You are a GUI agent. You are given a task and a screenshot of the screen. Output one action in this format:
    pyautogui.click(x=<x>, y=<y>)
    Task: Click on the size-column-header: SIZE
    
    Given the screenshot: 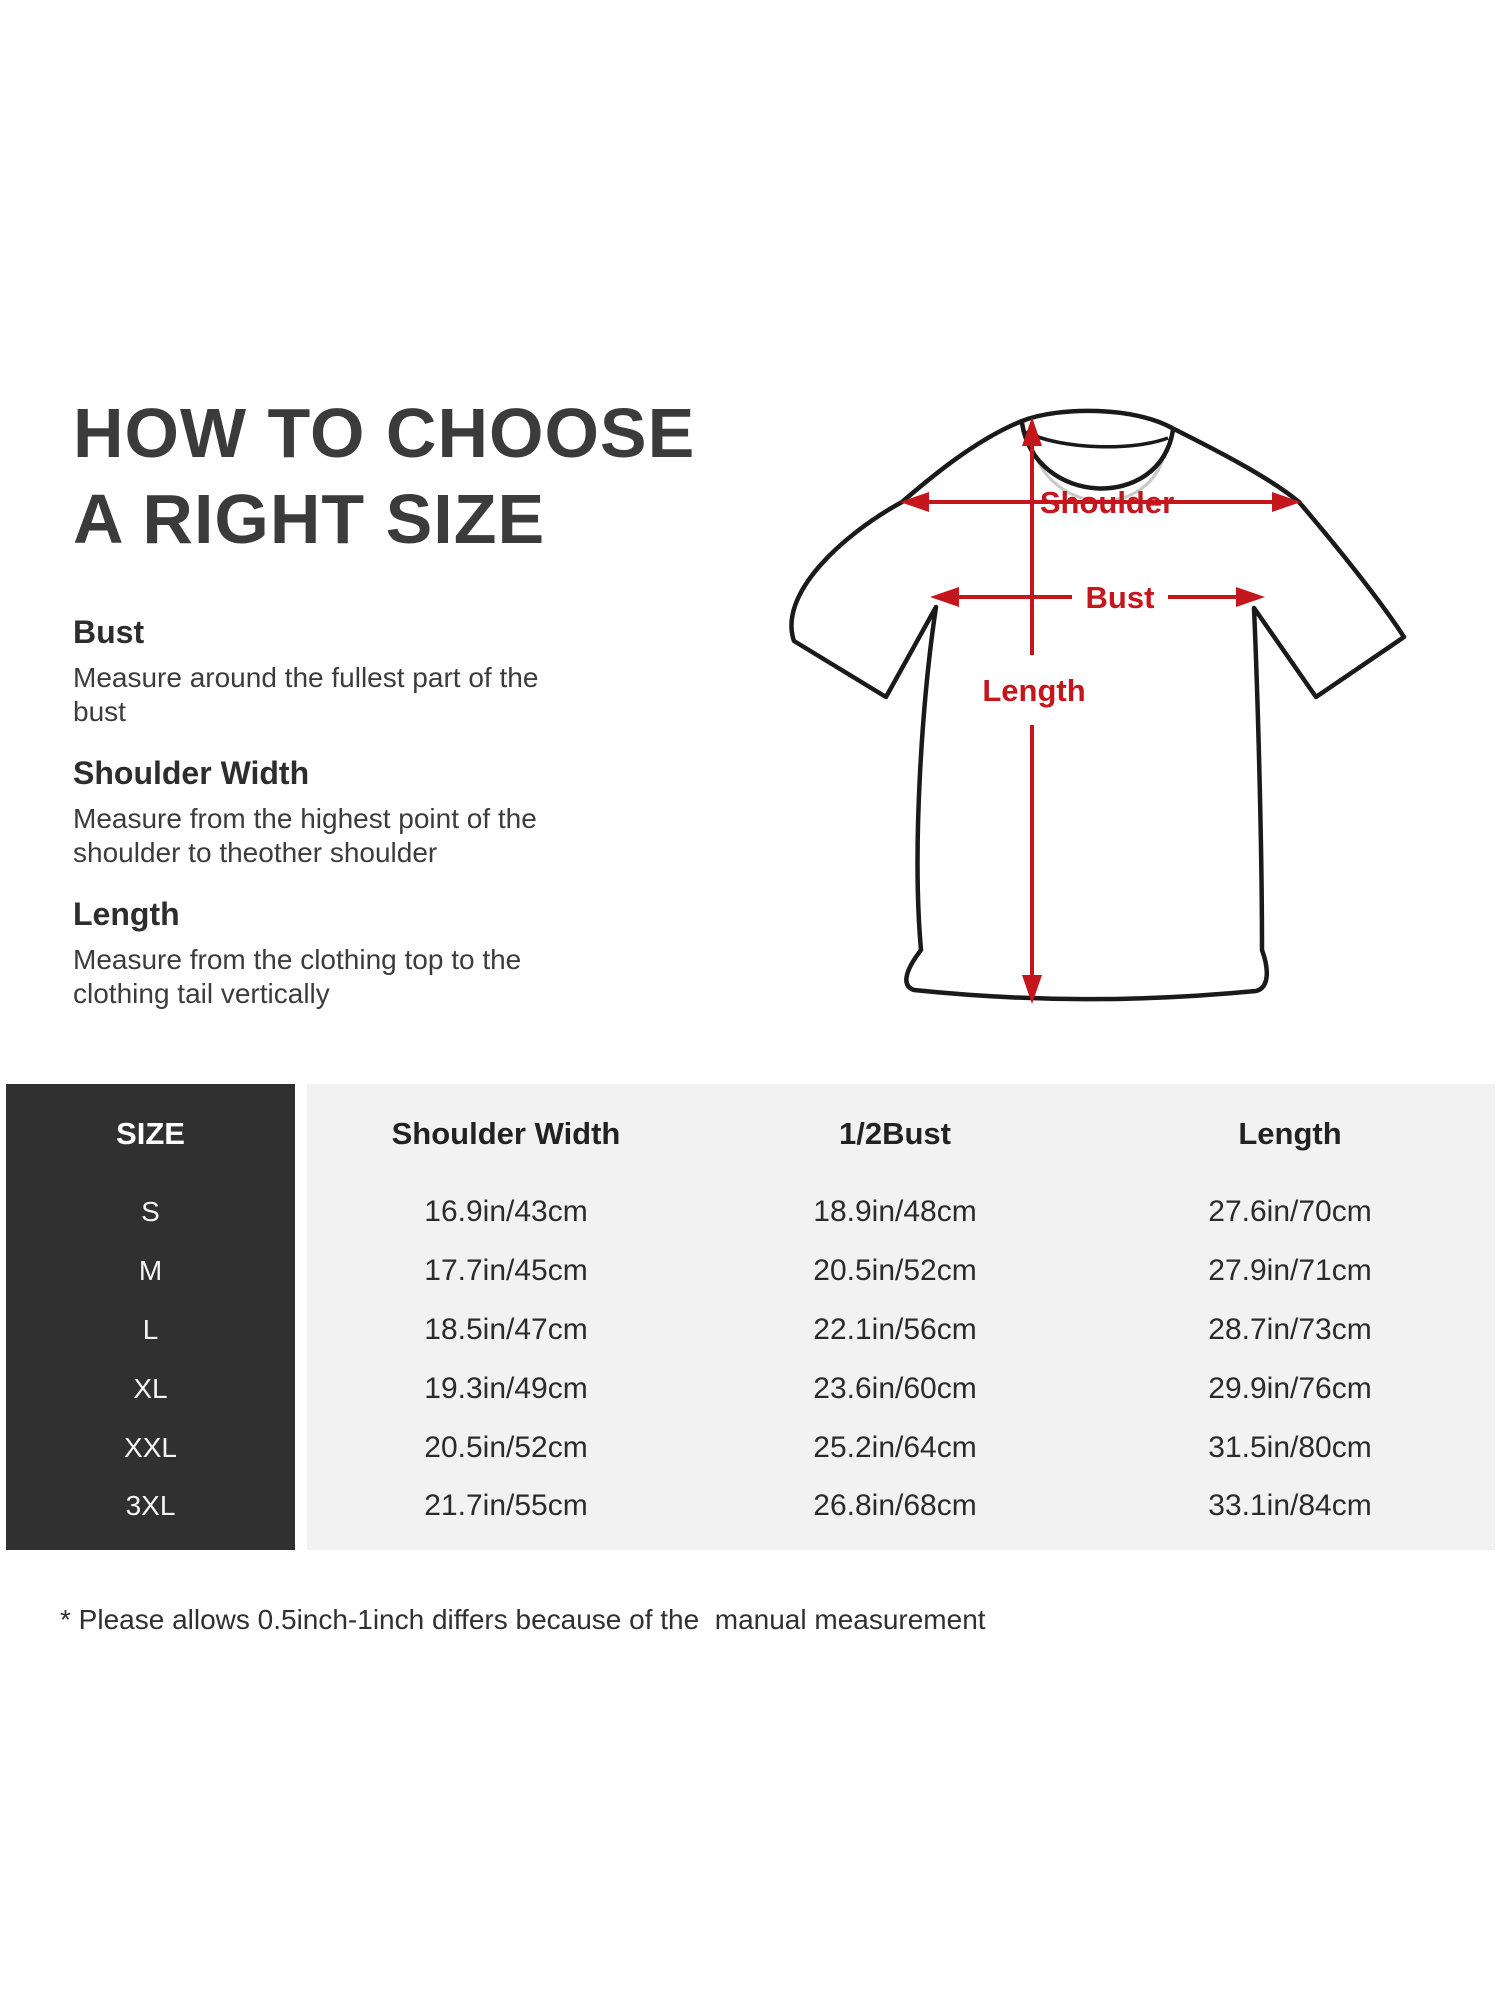 What is the action you would take?
    pyautogui.click(x=150, y=1133)
    